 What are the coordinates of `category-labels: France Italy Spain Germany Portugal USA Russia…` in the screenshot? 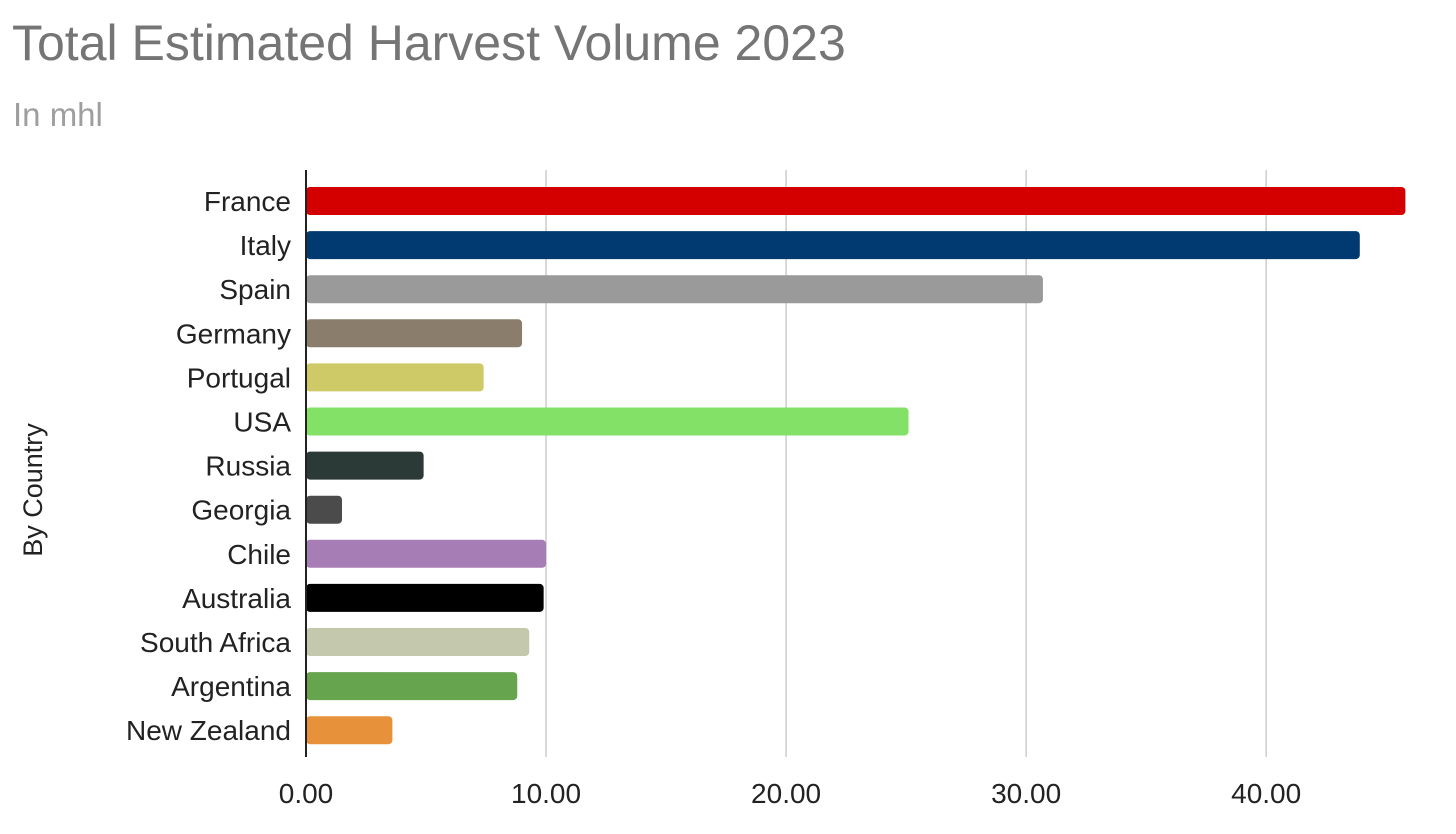 It's located at (208, 466).